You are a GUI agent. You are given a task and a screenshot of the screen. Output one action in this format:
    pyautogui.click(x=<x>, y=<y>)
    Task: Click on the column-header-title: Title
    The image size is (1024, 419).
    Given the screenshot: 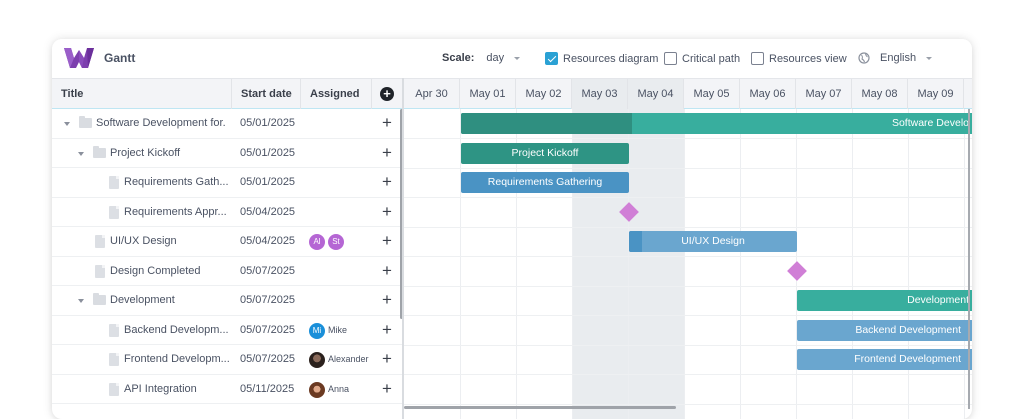 What is the action you would take?
    pyautogui.click(x=142, y=94)
    